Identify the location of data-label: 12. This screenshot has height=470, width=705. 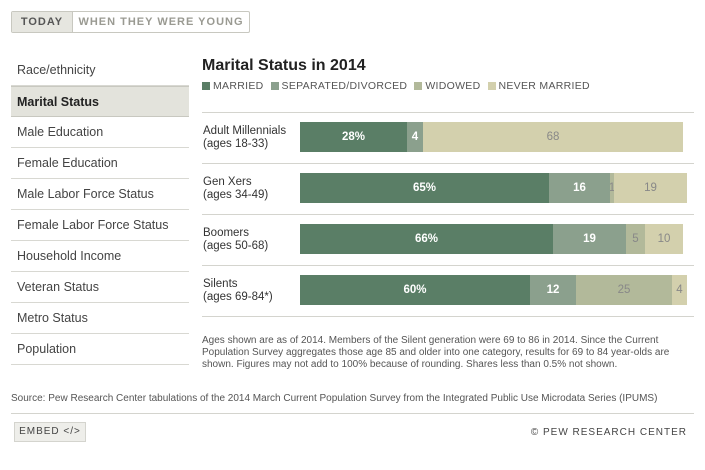
(553, 290).